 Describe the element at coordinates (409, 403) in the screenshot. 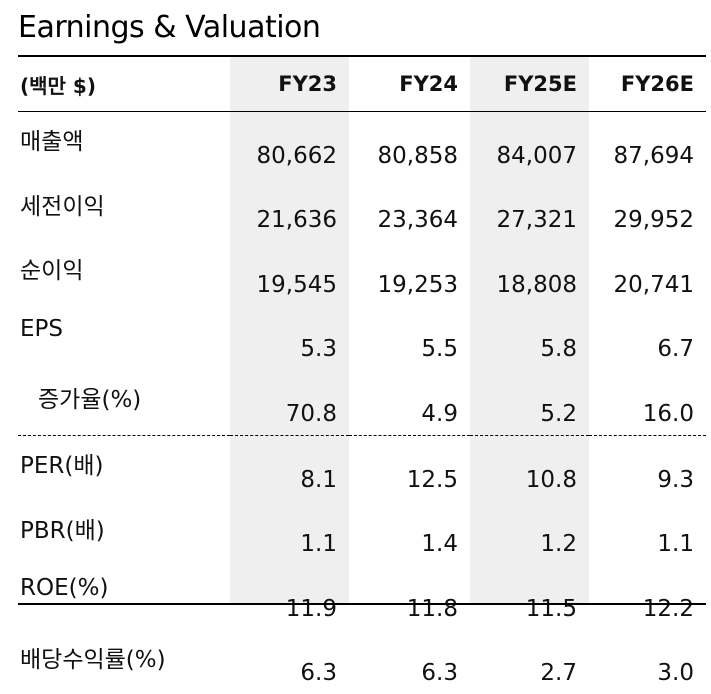

I see `table-cell: 4.9` at that location.